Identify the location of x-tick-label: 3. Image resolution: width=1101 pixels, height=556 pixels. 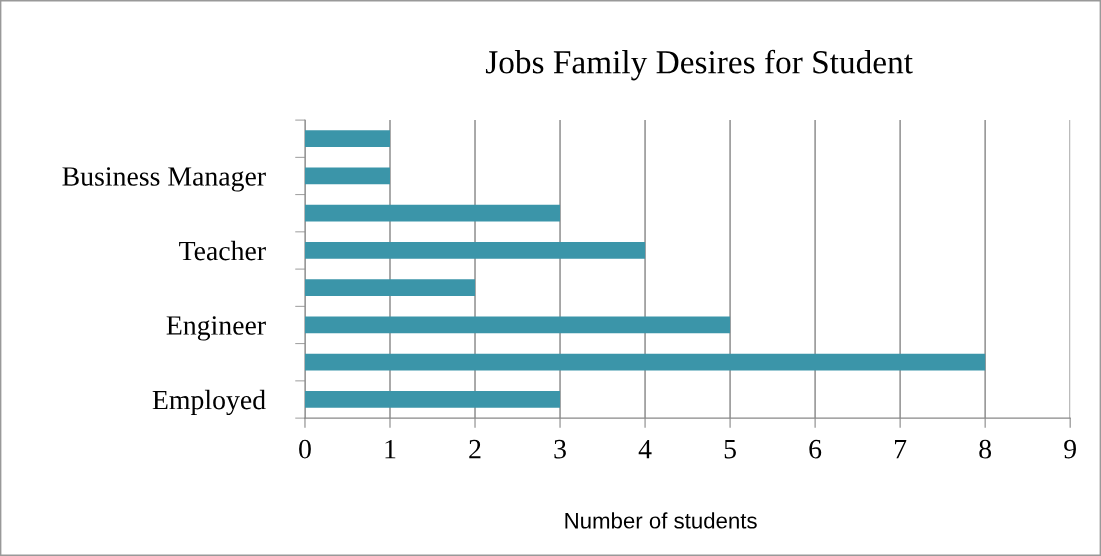
(560, 449).